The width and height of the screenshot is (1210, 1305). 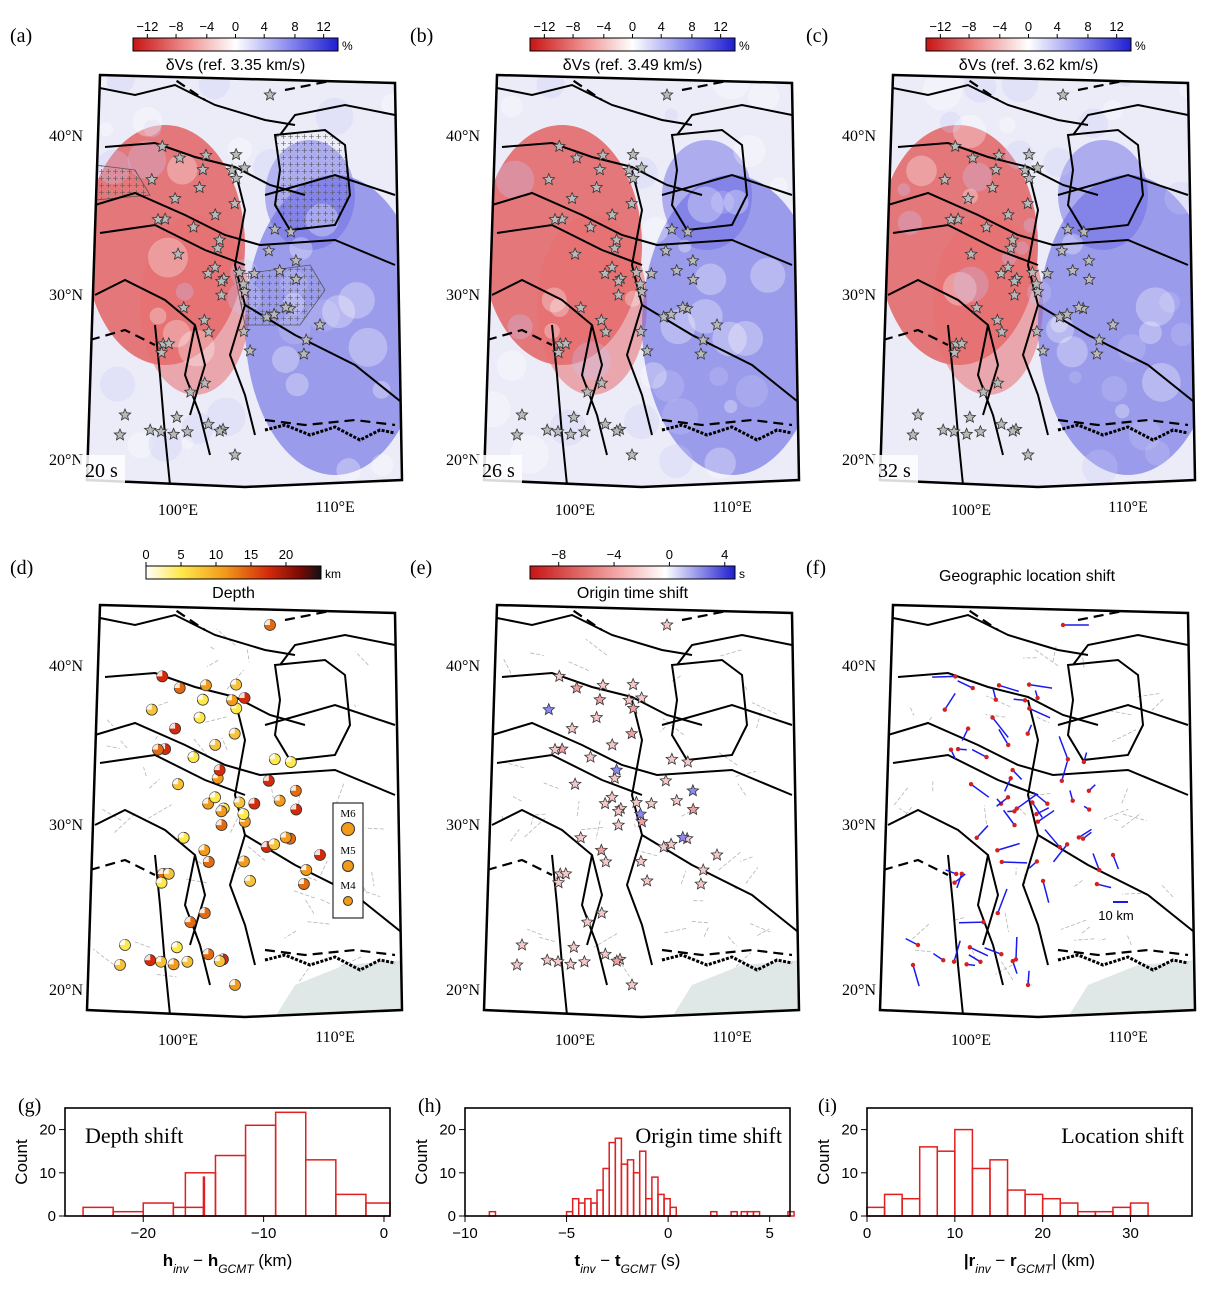 What do you see at coordinates (1028, 44) in the screenshot?
I see `colorbar-gradient` at bounding box center [1028, 44].